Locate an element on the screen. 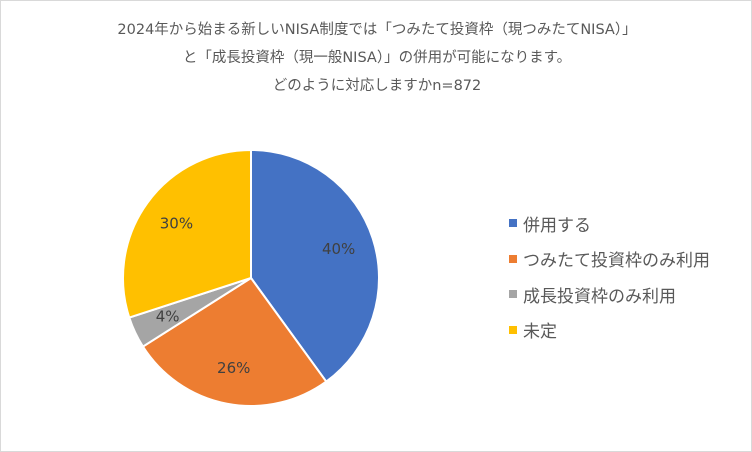 Image resolution: width=752 pixels, height=452 pixels. legend-item-1: 併用する is located at coordinates (550, 223).